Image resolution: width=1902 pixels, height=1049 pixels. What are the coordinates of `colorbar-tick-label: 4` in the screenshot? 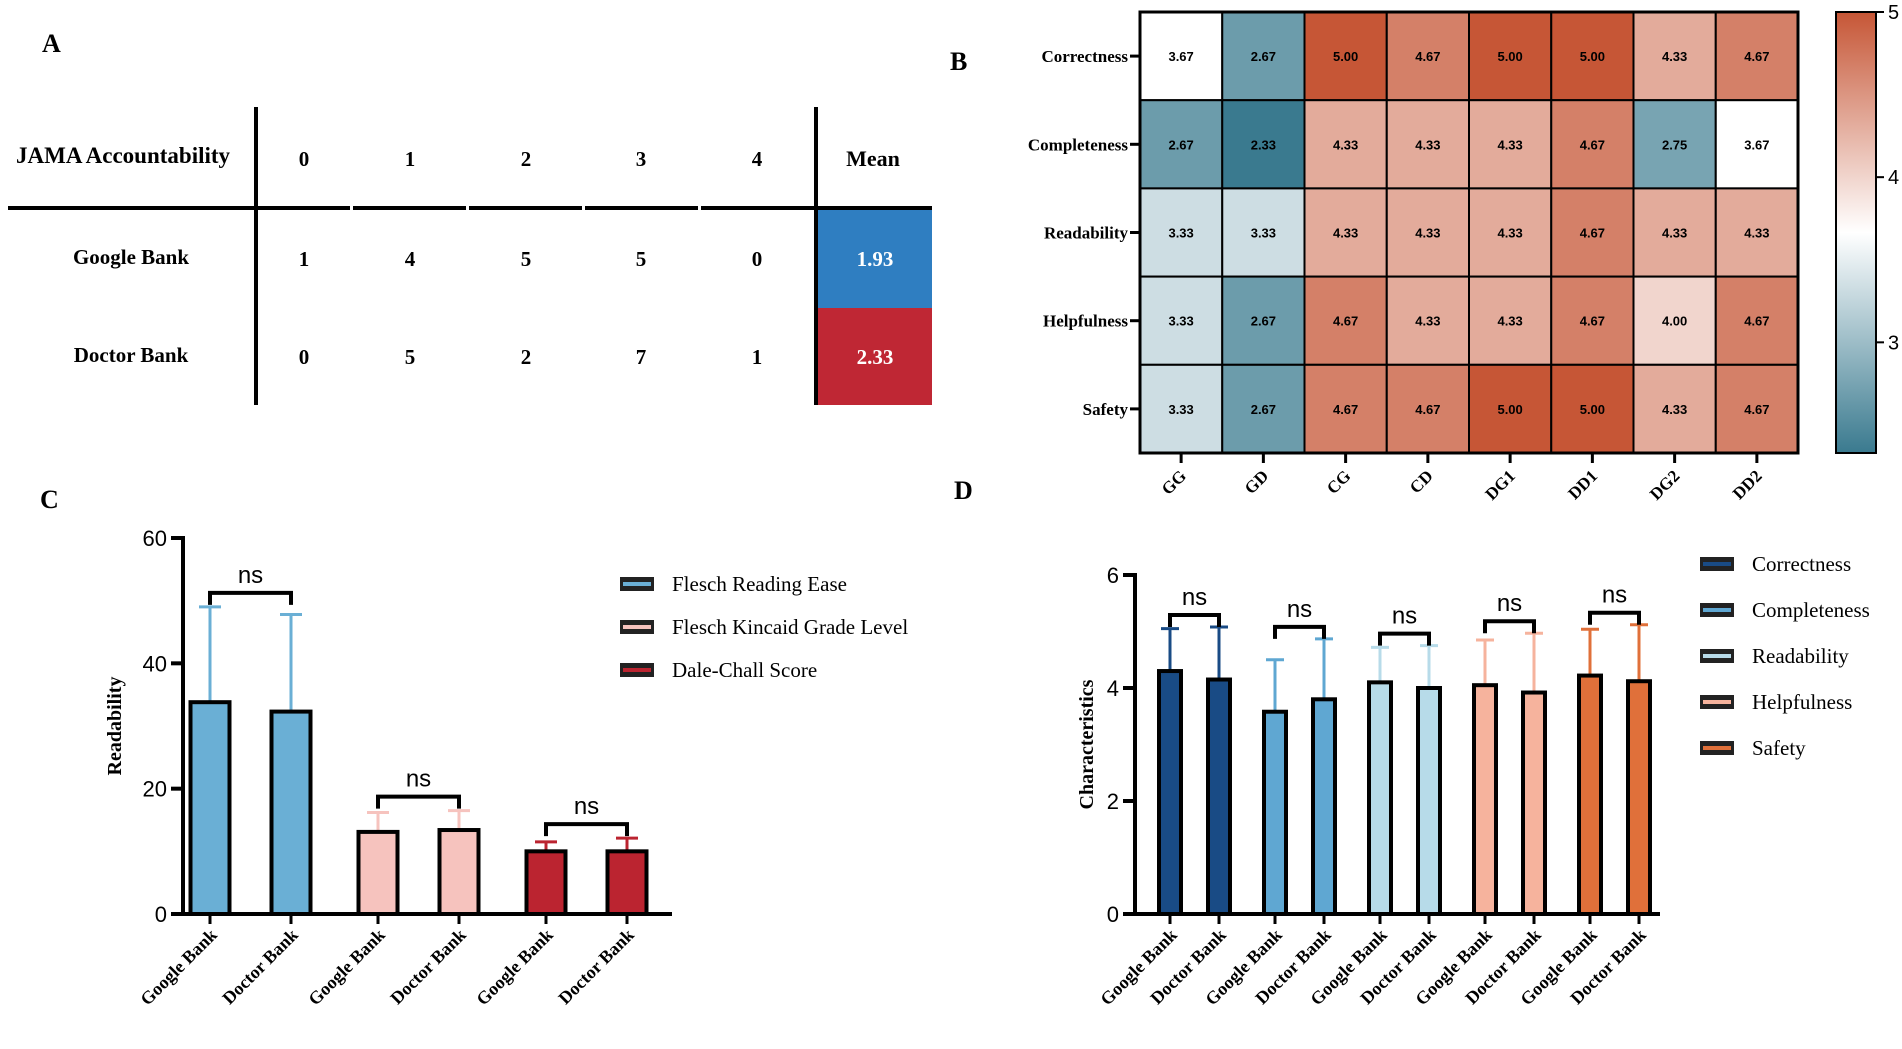 It's located at (1893, 178).